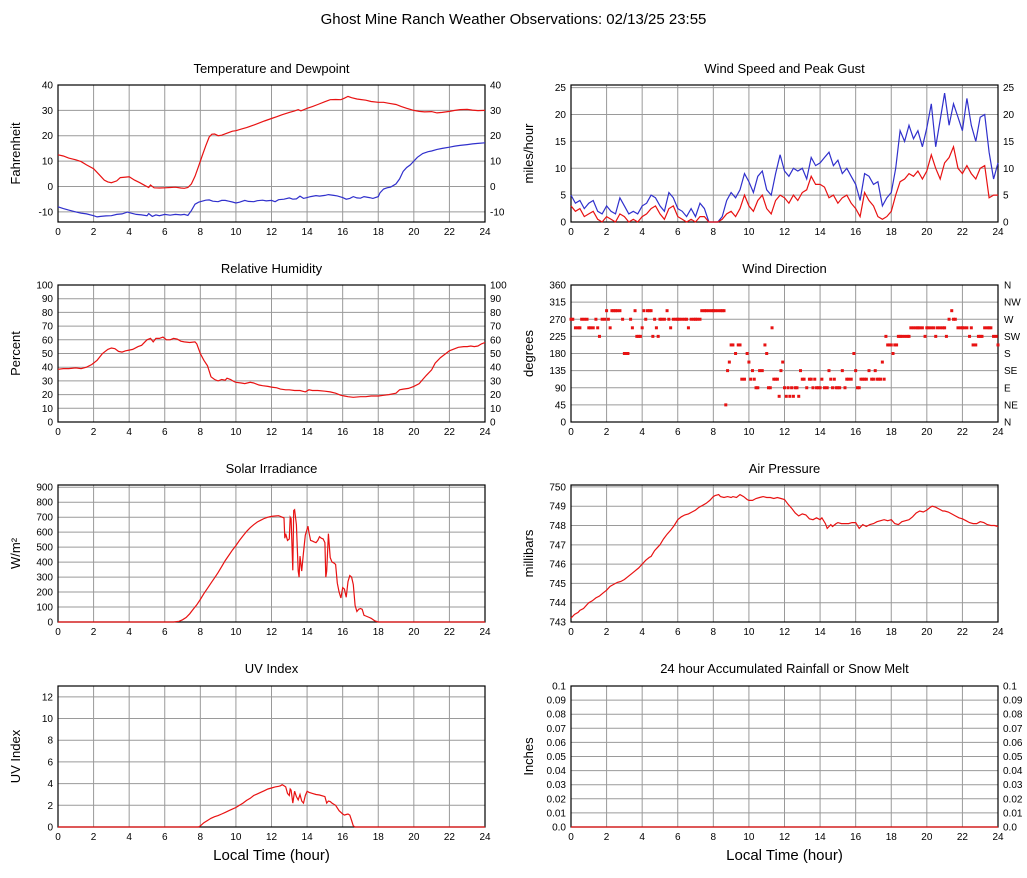  I want to click on chart-title: Wind Direction, so click(784, 268).